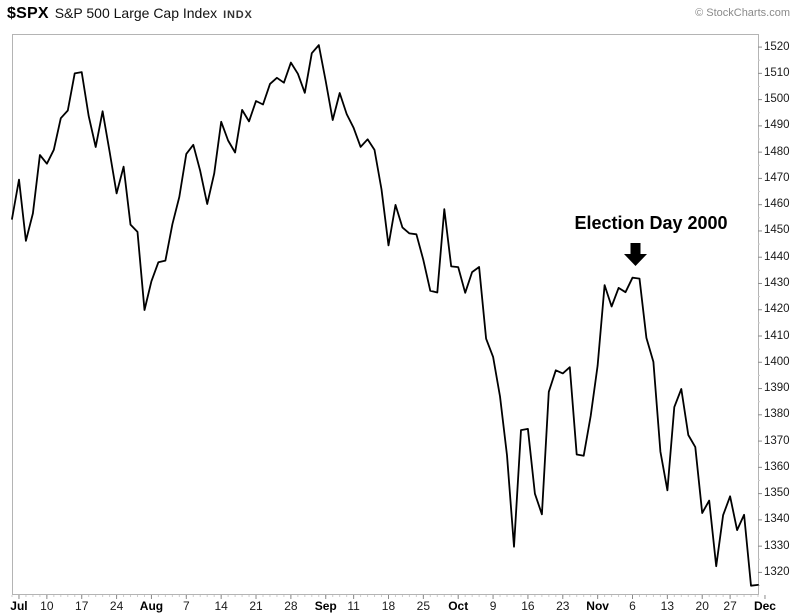  I want to click on x-tick-label: 23, so click(563, 606).